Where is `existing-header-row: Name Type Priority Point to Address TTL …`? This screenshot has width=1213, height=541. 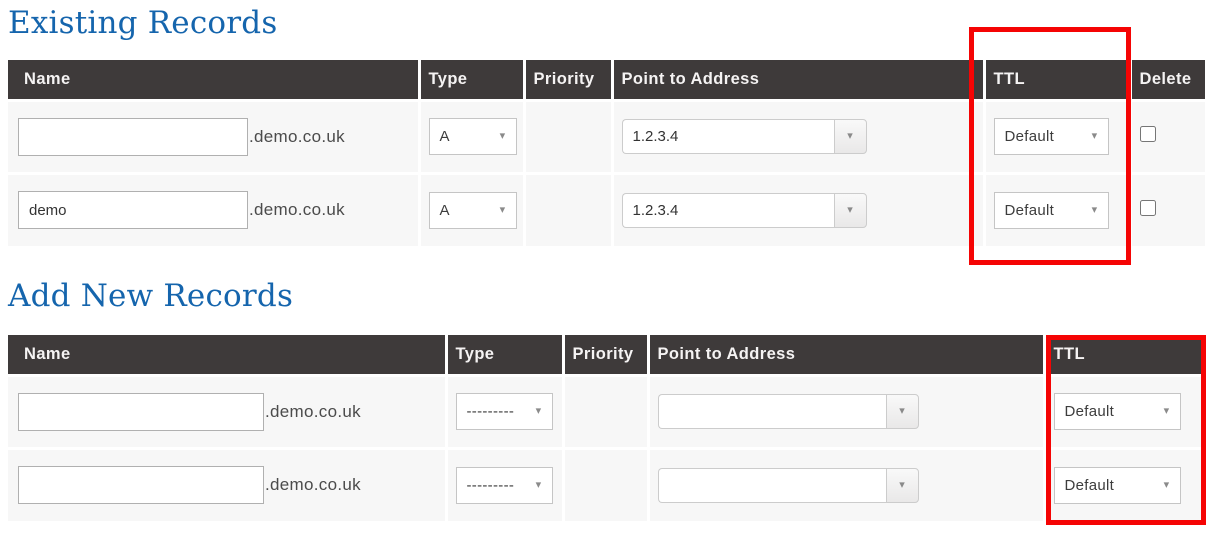
existing-header-row: Name Type Priority Point to Address TTL … is located at coordinates (606, 80).